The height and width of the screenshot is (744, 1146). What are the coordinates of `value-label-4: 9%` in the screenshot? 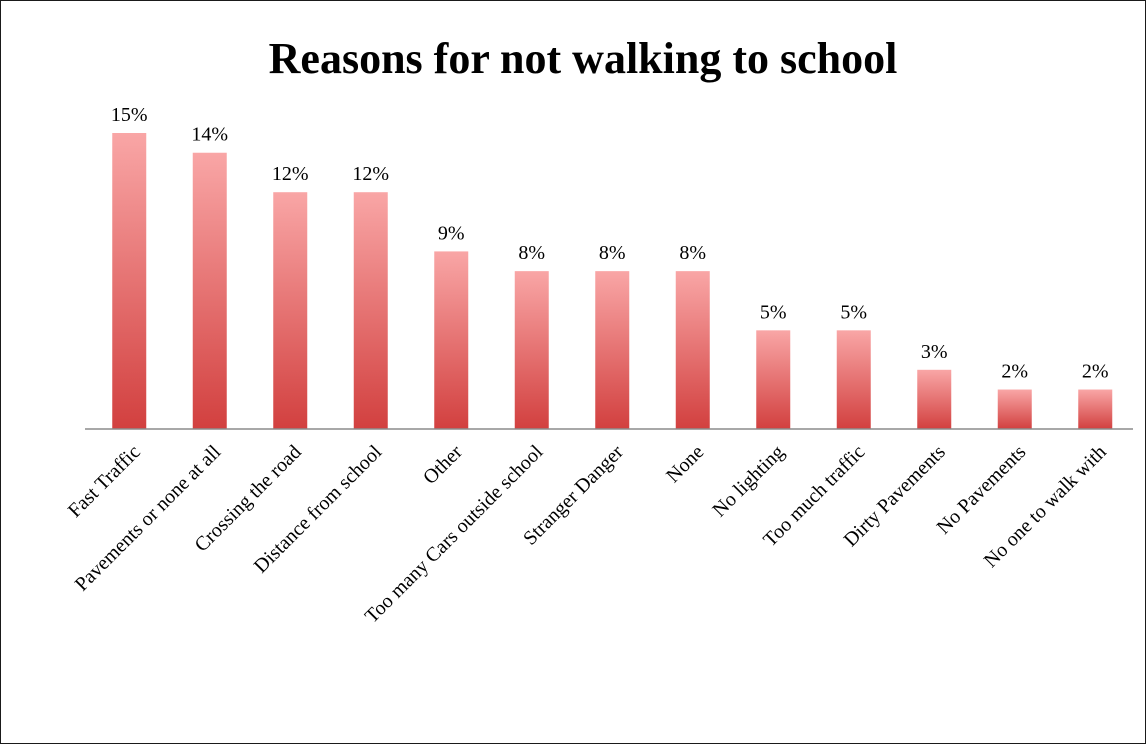 It's located at (451, 233).